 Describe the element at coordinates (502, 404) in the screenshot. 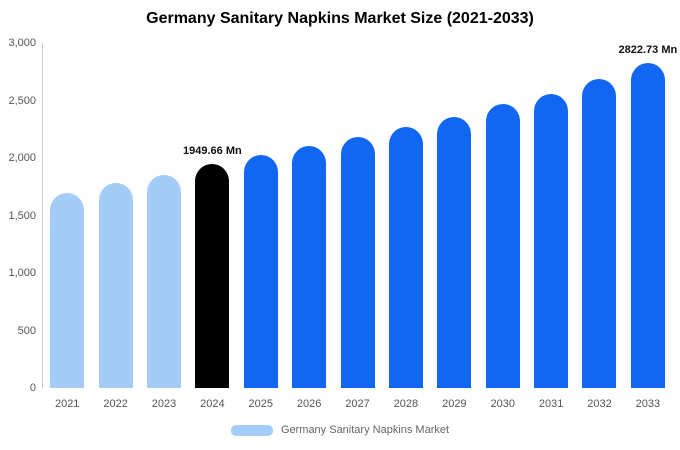

I see `x-label-2030: 2030` at that location.